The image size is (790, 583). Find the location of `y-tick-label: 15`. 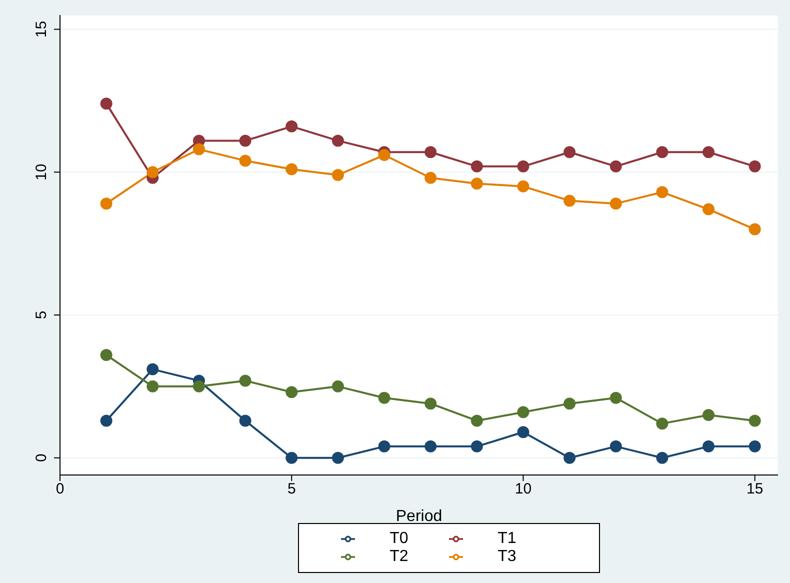

y-tick-label: 15 is located at coordinates (41, 29).